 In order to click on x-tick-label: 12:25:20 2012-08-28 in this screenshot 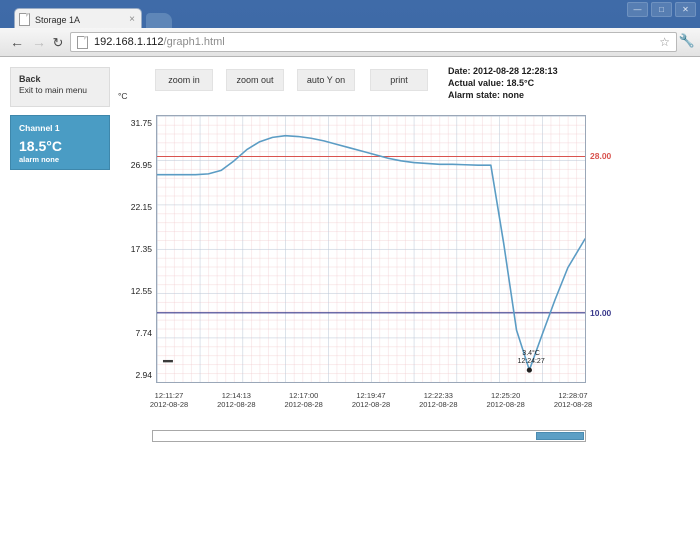, I will do `click(505, 400)`.